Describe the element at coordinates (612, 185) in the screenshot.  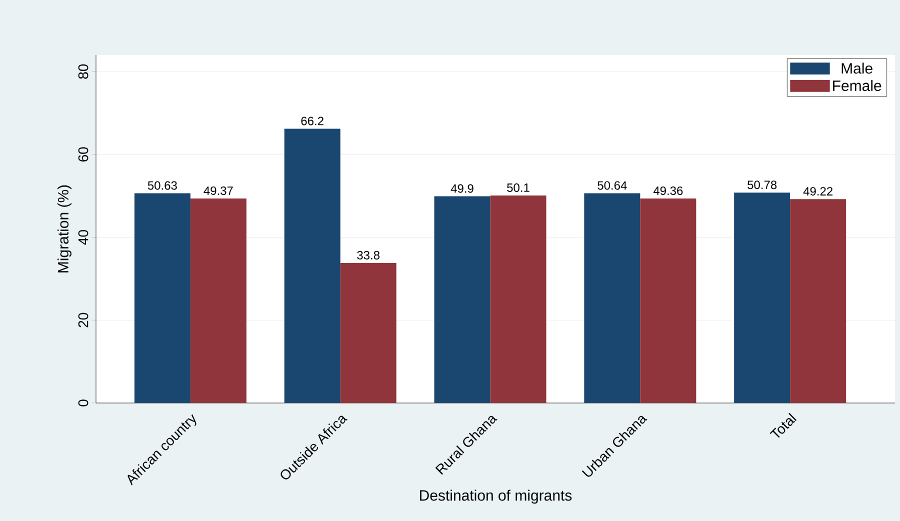
I see `data-label: 50.64` at that location.